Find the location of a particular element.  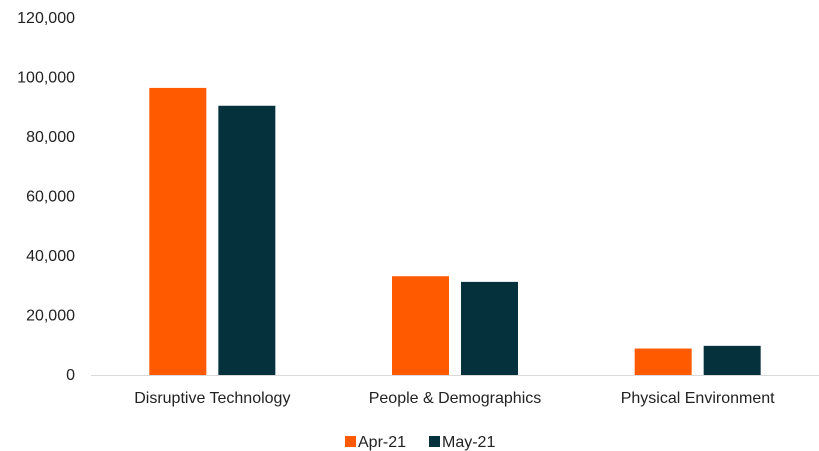

y-tick-label: 80,000 is located at coordinates (50, 137).